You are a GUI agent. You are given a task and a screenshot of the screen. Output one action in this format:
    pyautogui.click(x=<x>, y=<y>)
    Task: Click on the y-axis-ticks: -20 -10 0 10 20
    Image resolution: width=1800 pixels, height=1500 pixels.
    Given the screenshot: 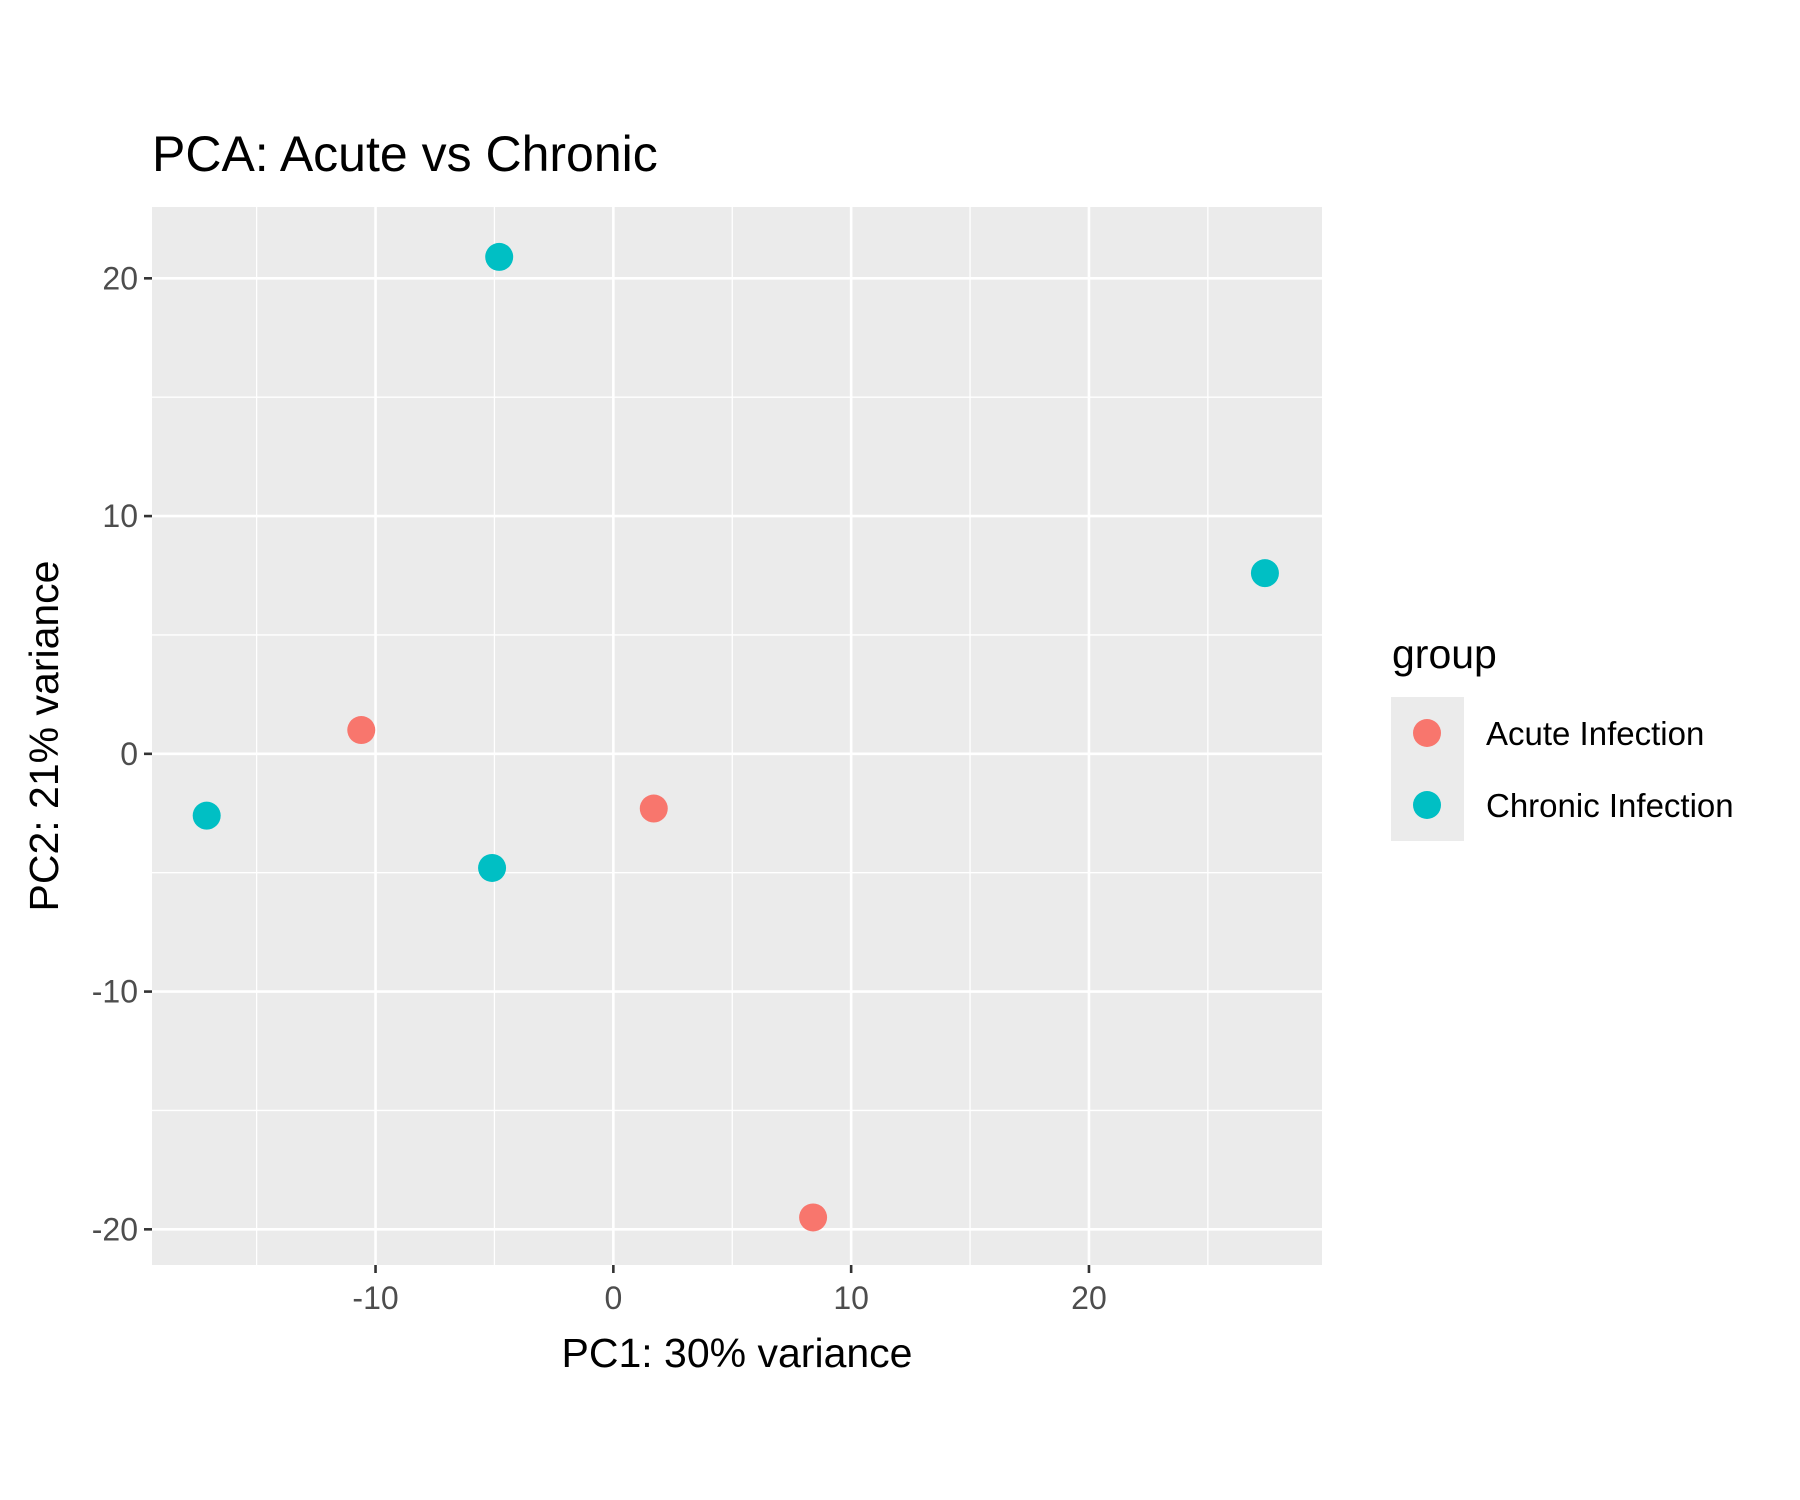 What is the action you would take?
    pyautogui.click(x=122, y=753)
    